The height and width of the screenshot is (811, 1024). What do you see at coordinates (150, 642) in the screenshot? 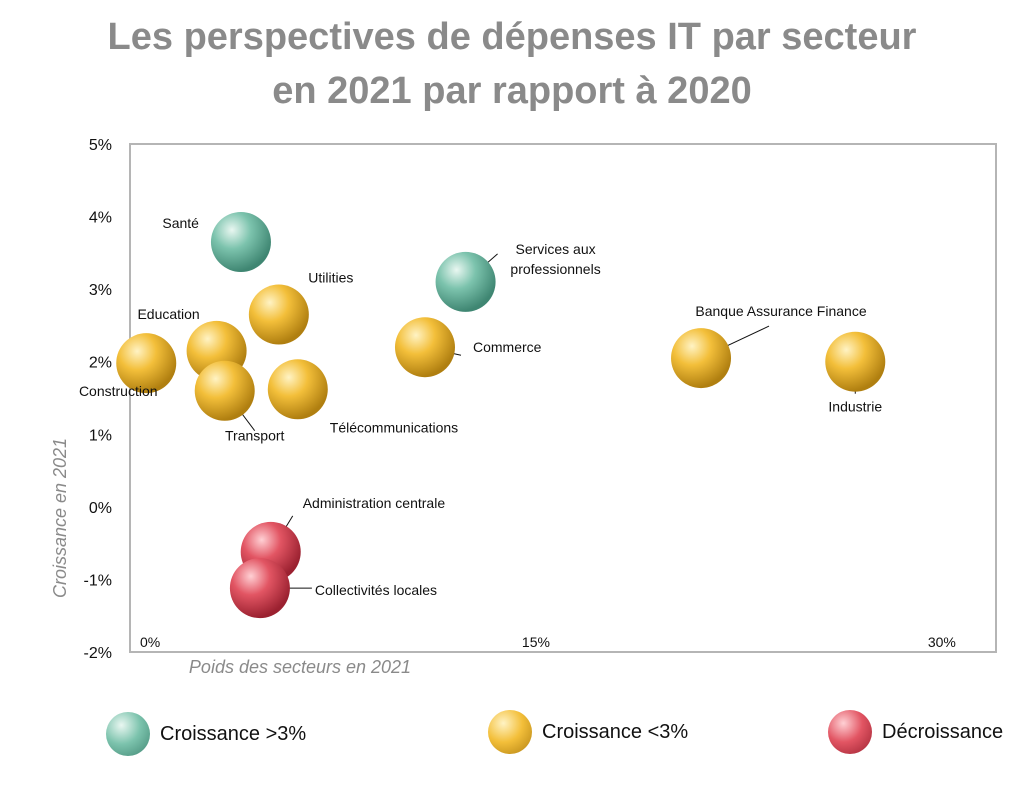
I see `x-tick-label: 0%` at bounding box center [150, 642].